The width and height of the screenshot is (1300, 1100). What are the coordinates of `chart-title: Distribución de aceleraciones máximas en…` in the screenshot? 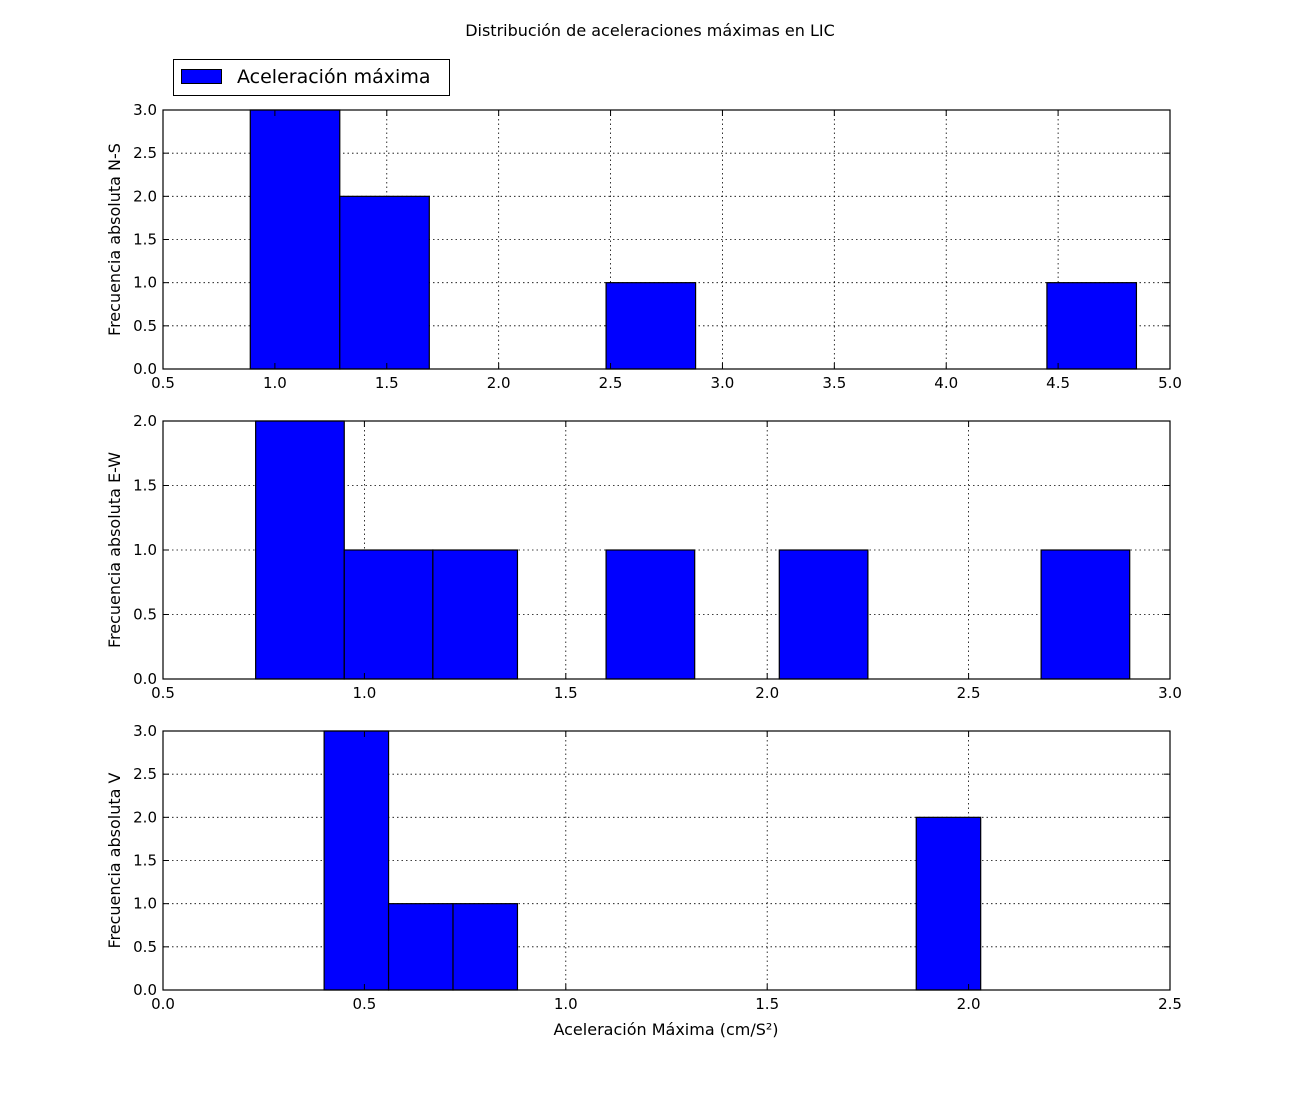 It's located at (650, 30).